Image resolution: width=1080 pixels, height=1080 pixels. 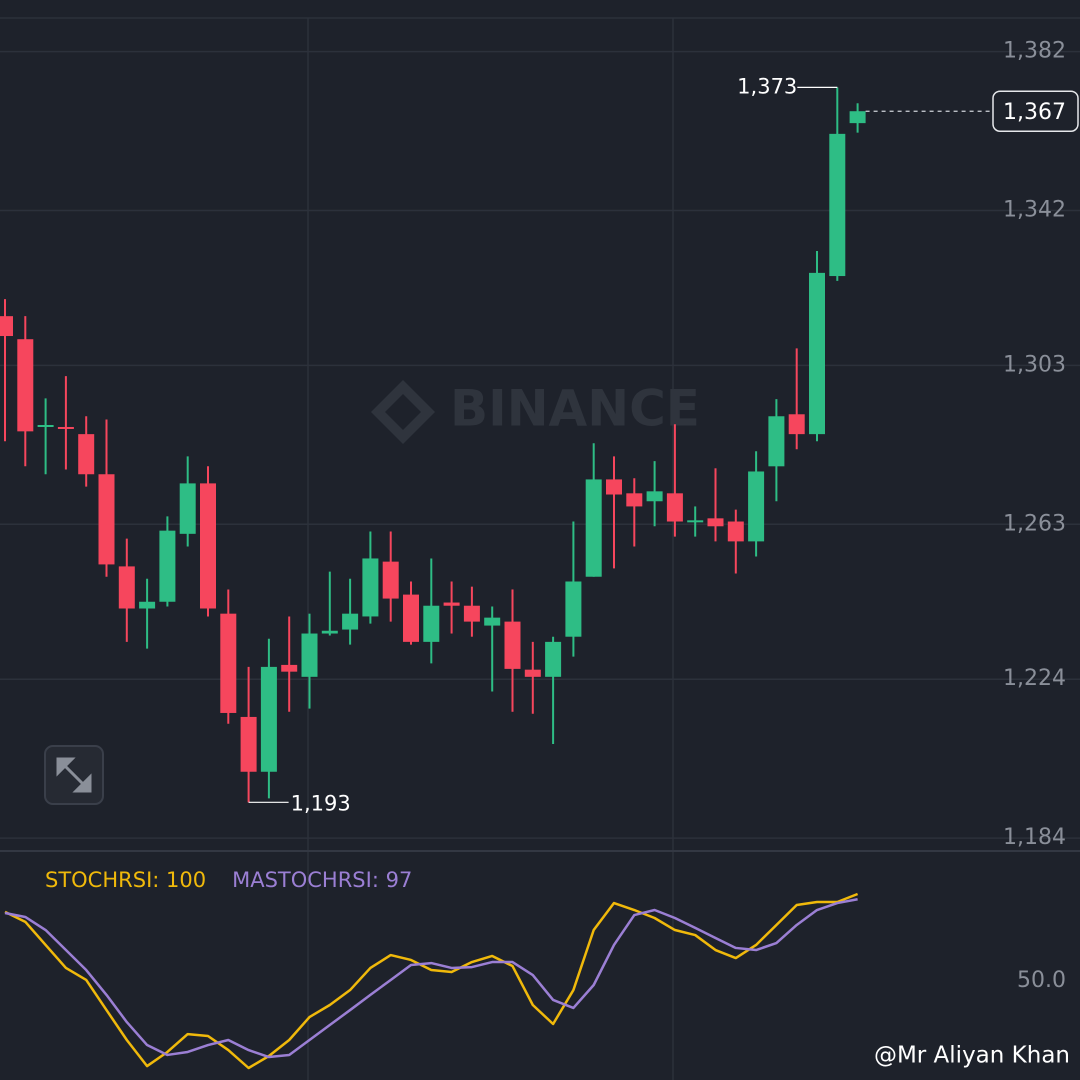 I want to click on watermark: BINANCE, so click(x=575, y=409).